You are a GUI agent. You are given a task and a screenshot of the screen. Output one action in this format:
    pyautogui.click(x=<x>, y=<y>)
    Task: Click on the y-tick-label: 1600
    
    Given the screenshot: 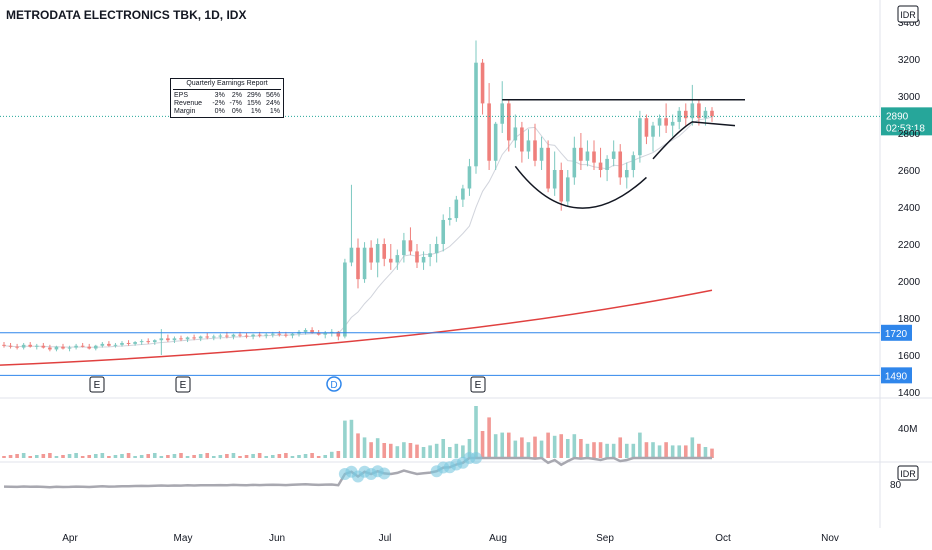 What is the action you would take?
    pyautogui.click(x=909, y=356)
    